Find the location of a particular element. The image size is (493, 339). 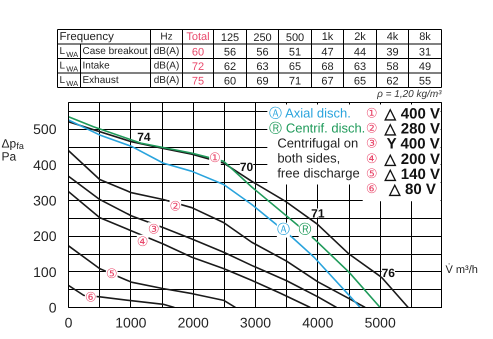

x-axis-title: V̇ m³/h is located at coordinates (462, 269).